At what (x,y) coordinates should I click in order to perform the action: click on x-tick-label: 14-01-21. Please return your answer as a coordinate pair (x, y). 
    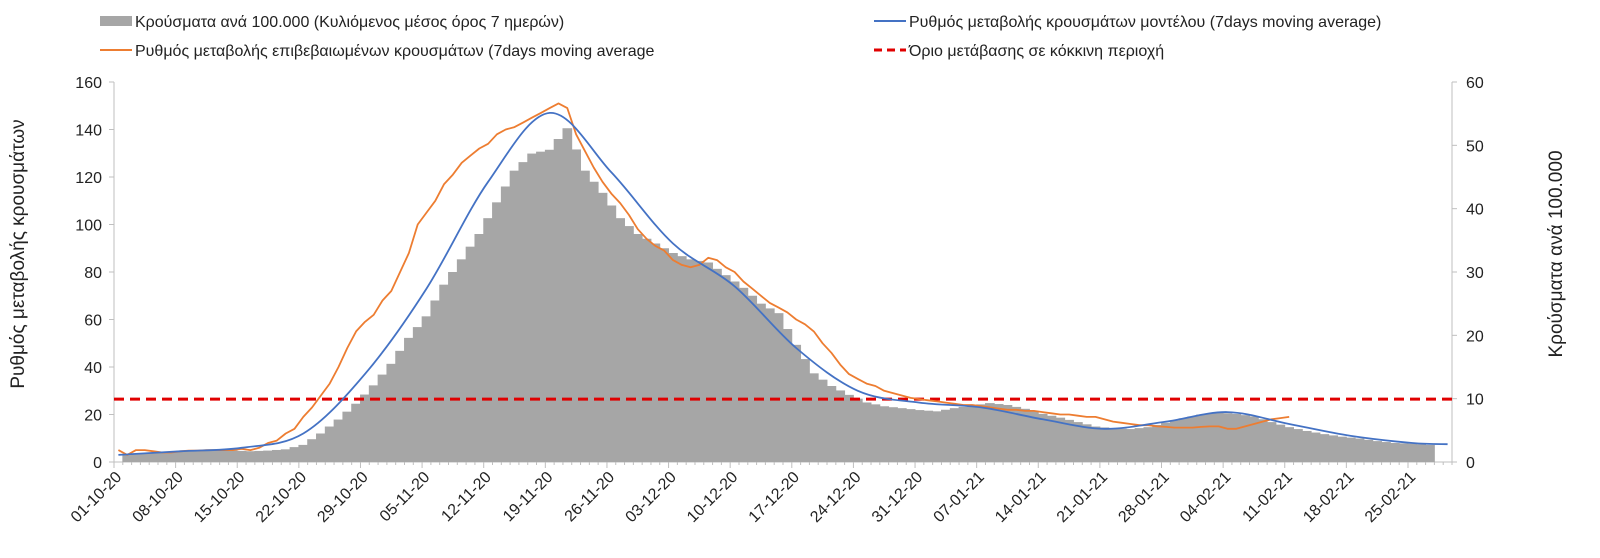
    Looking at the image, I should click on (1020, 497).